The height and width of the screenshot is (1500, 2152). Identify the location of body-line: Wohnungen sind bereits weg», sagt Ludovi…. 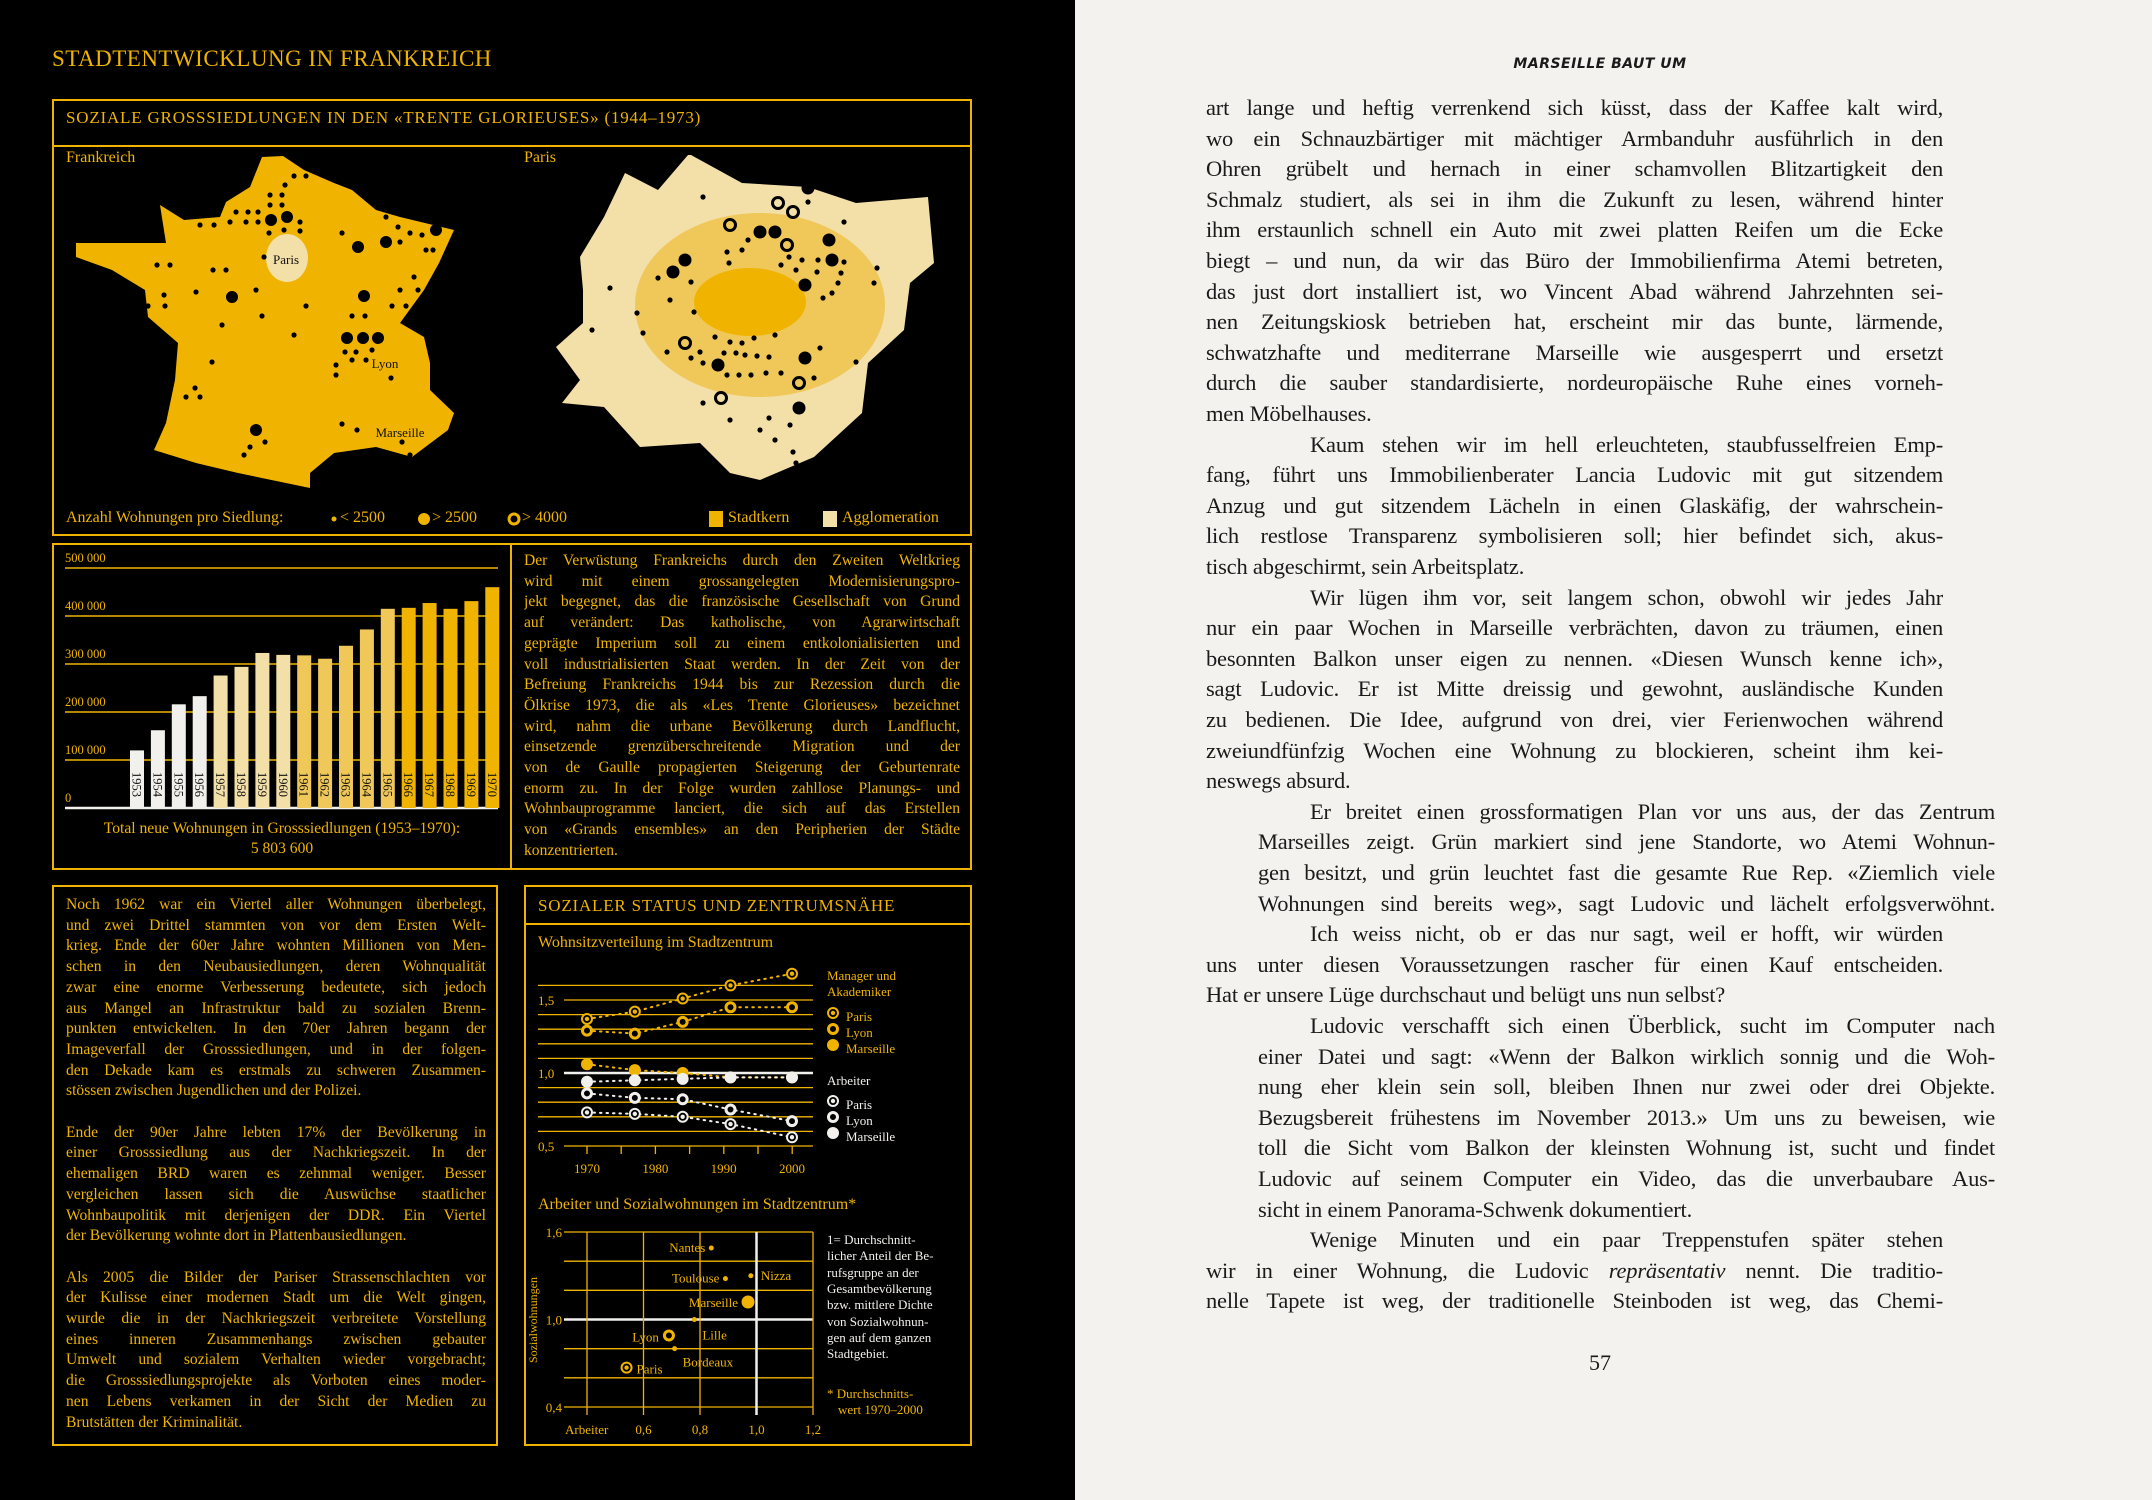
(1626, 903).